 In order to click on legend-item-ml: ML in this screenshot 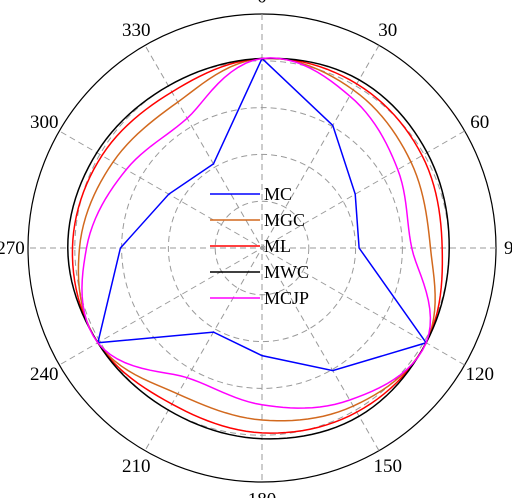, I will do `click(250, 246)`.